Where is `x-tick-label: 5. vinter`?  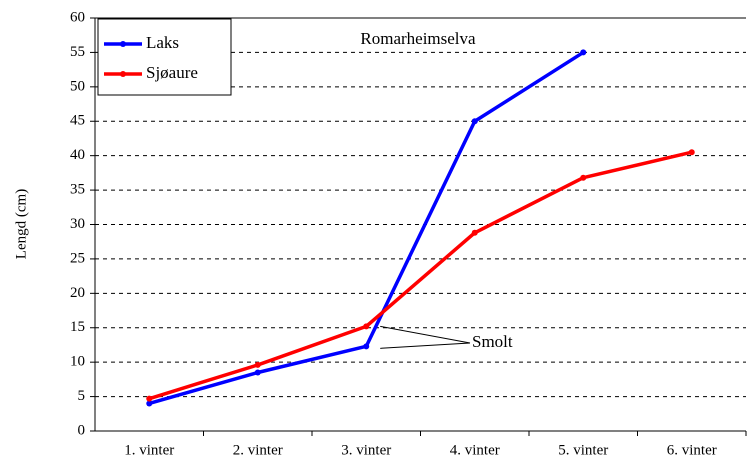
x-tick-label: 5. vinter is located at coordinates (583, 450).